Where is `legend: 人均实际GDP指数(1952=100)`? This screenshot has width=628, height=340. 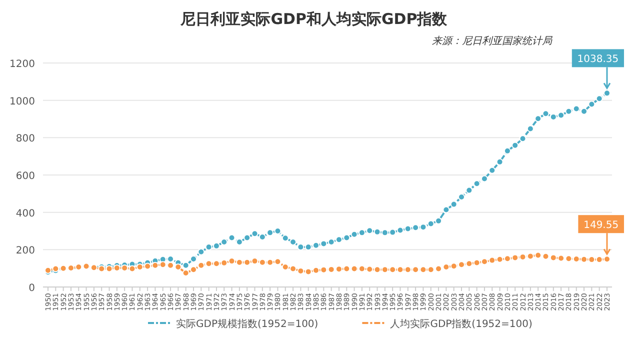
legend: 人均实际GDP指数(1952=100) is located at coordinates (447, 324).